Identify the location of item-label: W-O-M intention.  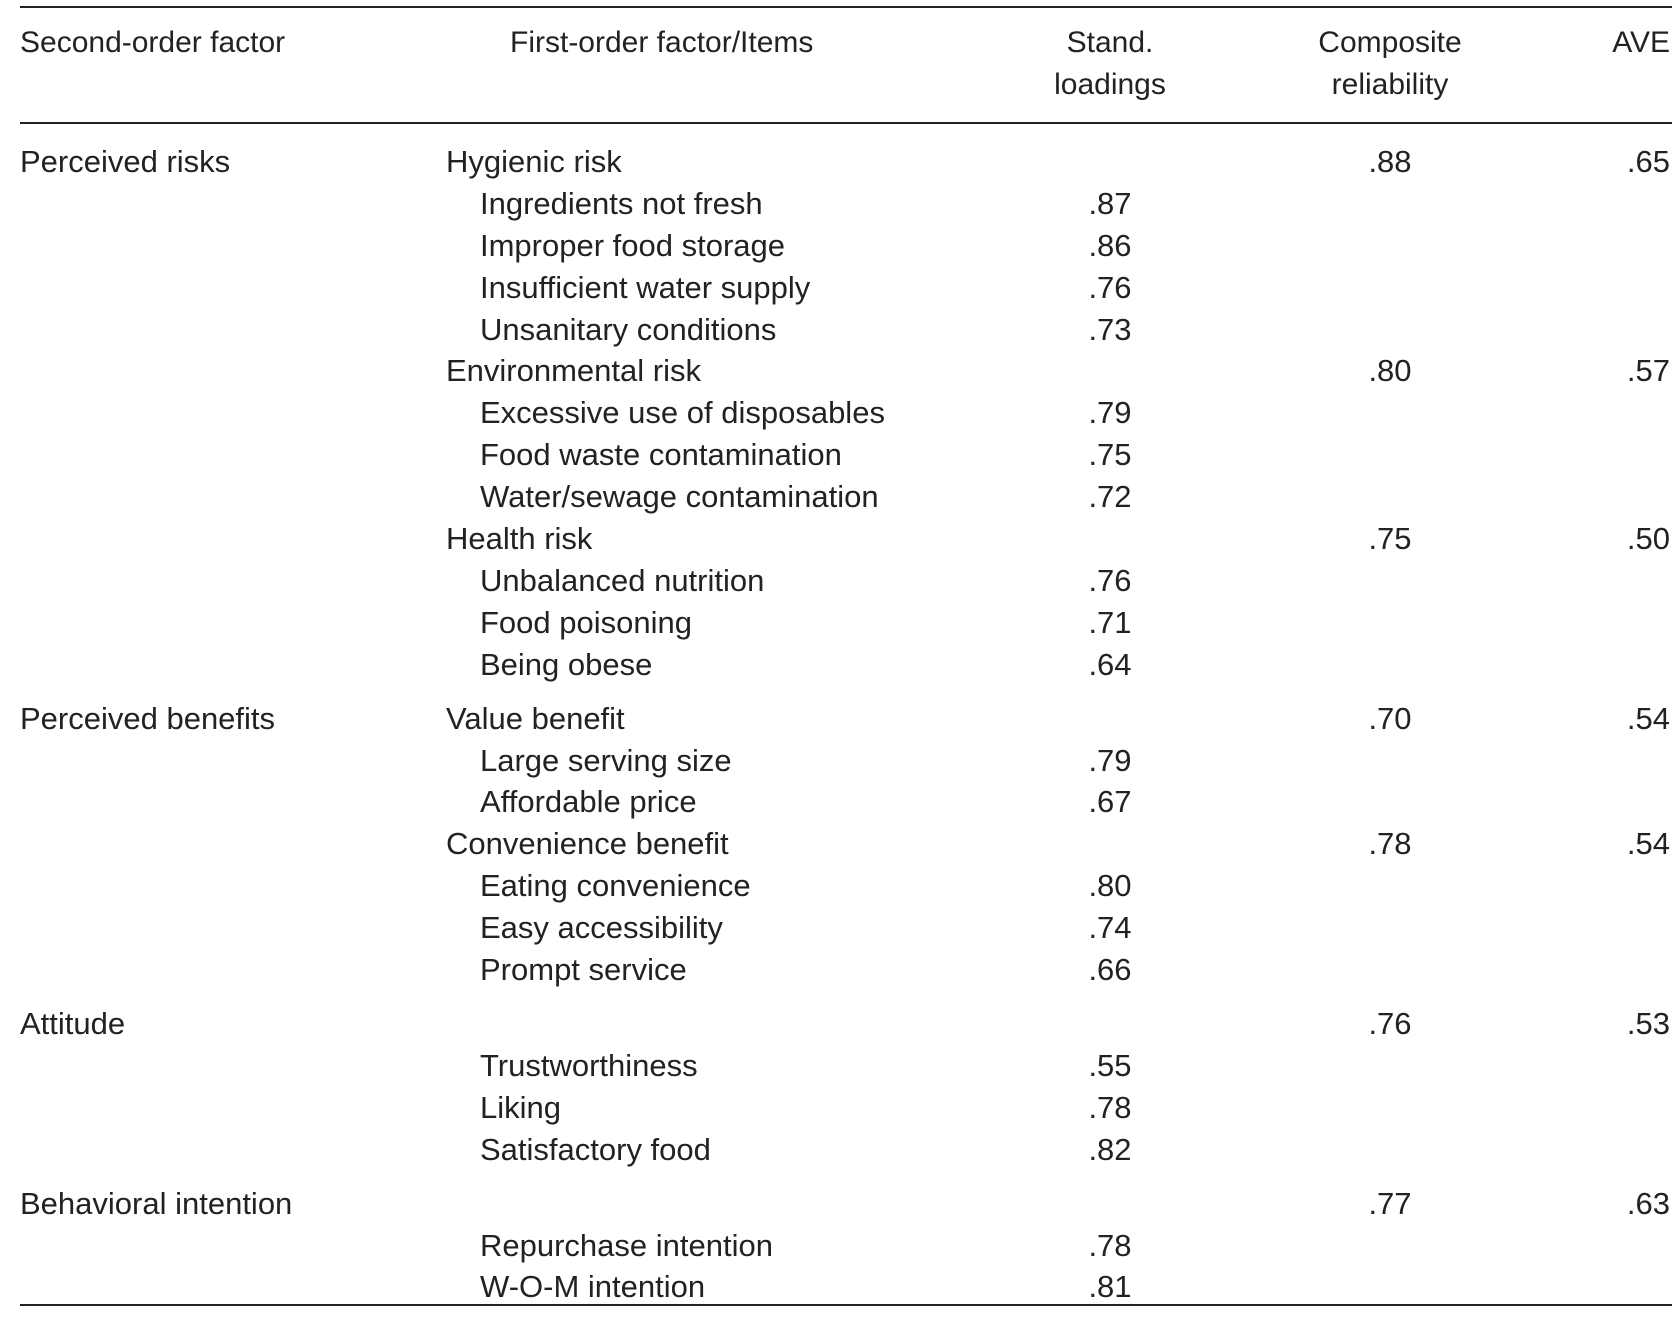
(593, 1286).